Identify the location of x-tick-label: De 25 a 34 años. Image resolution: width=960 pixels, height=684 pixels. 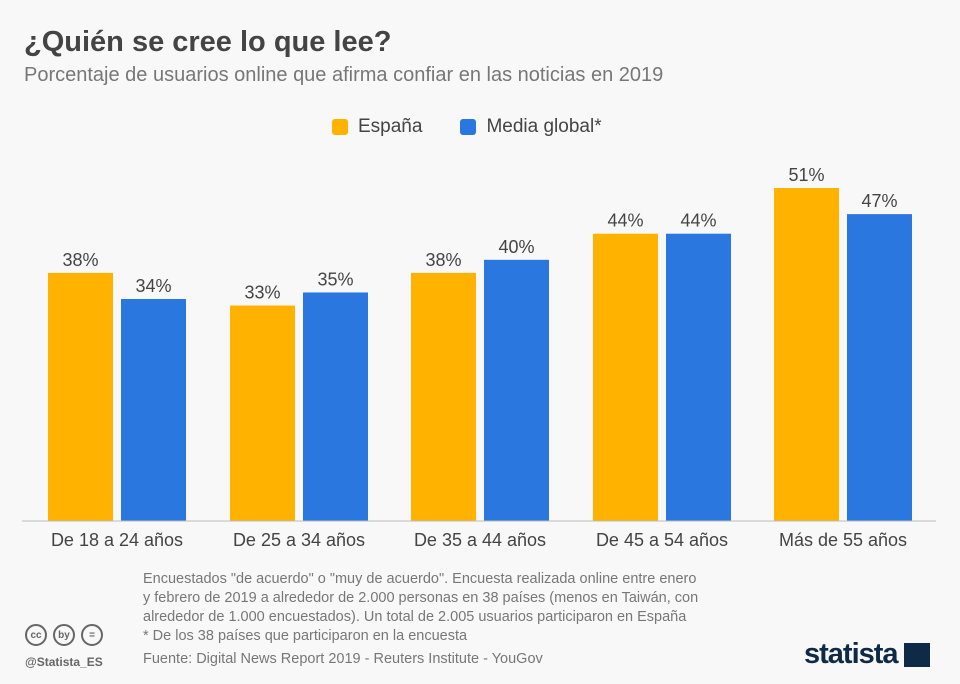
(299, 540).